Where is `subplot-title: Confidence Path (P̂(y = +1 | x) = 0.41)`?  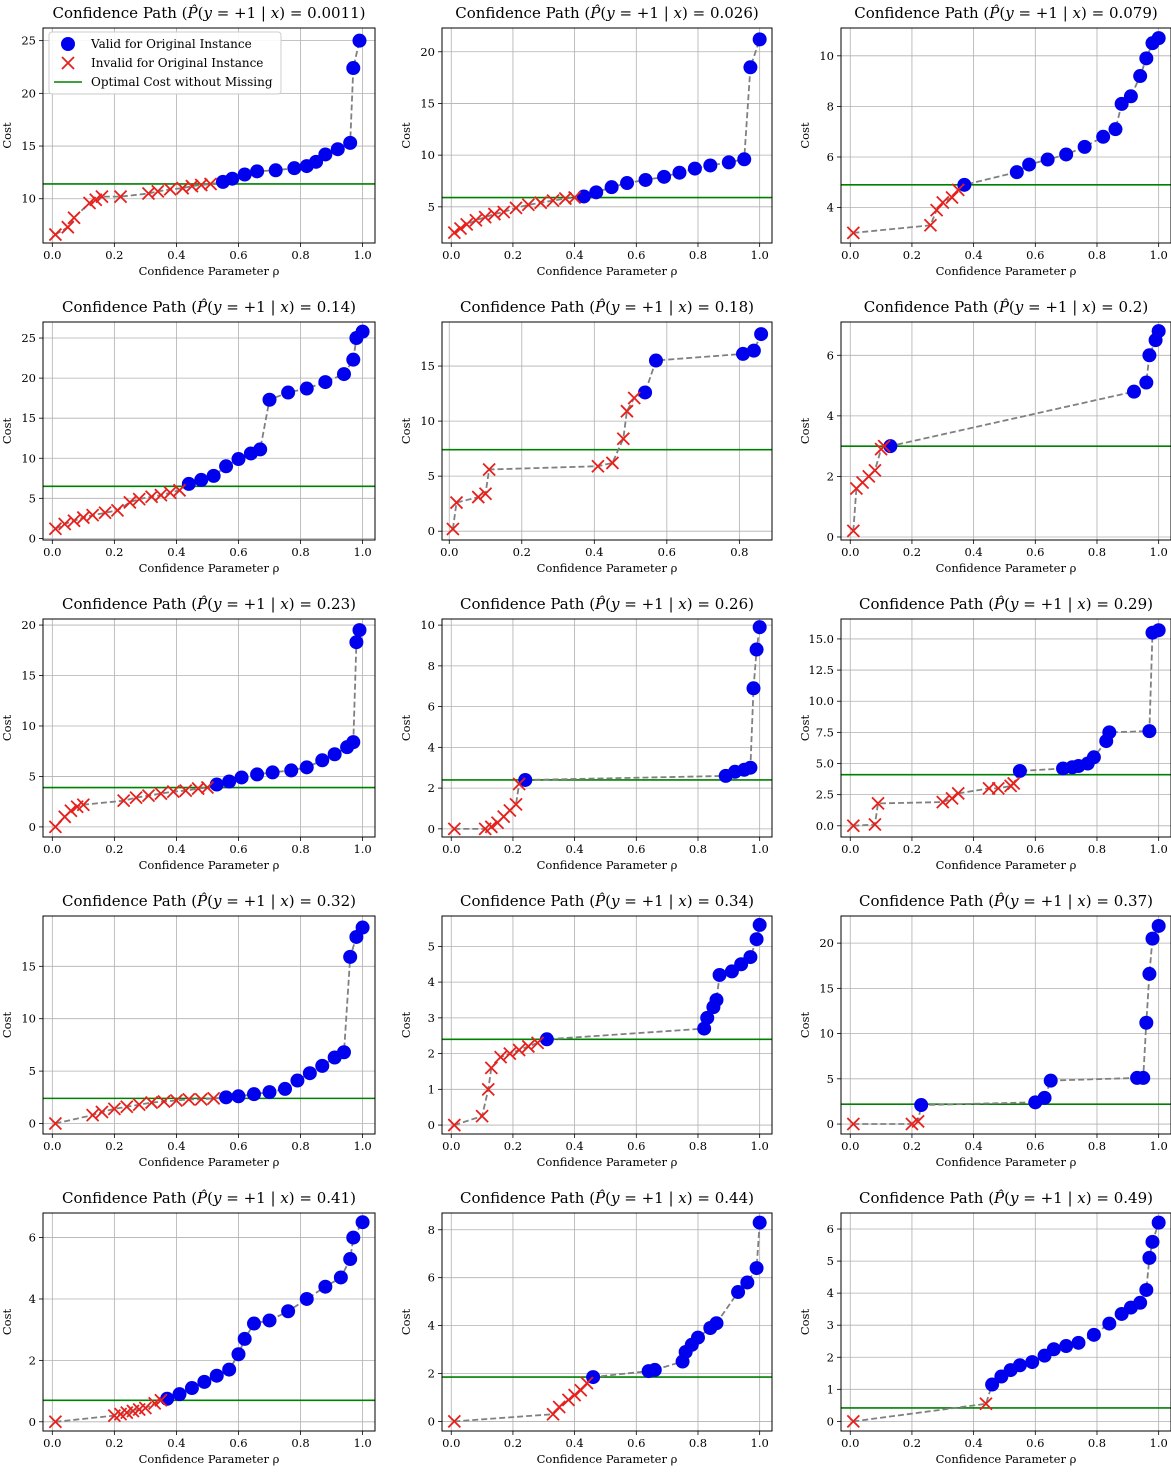
subplot-title: Confidence Path (P̂(y = +1 | x) = 0.41) is located at coordinates (209, 1198).